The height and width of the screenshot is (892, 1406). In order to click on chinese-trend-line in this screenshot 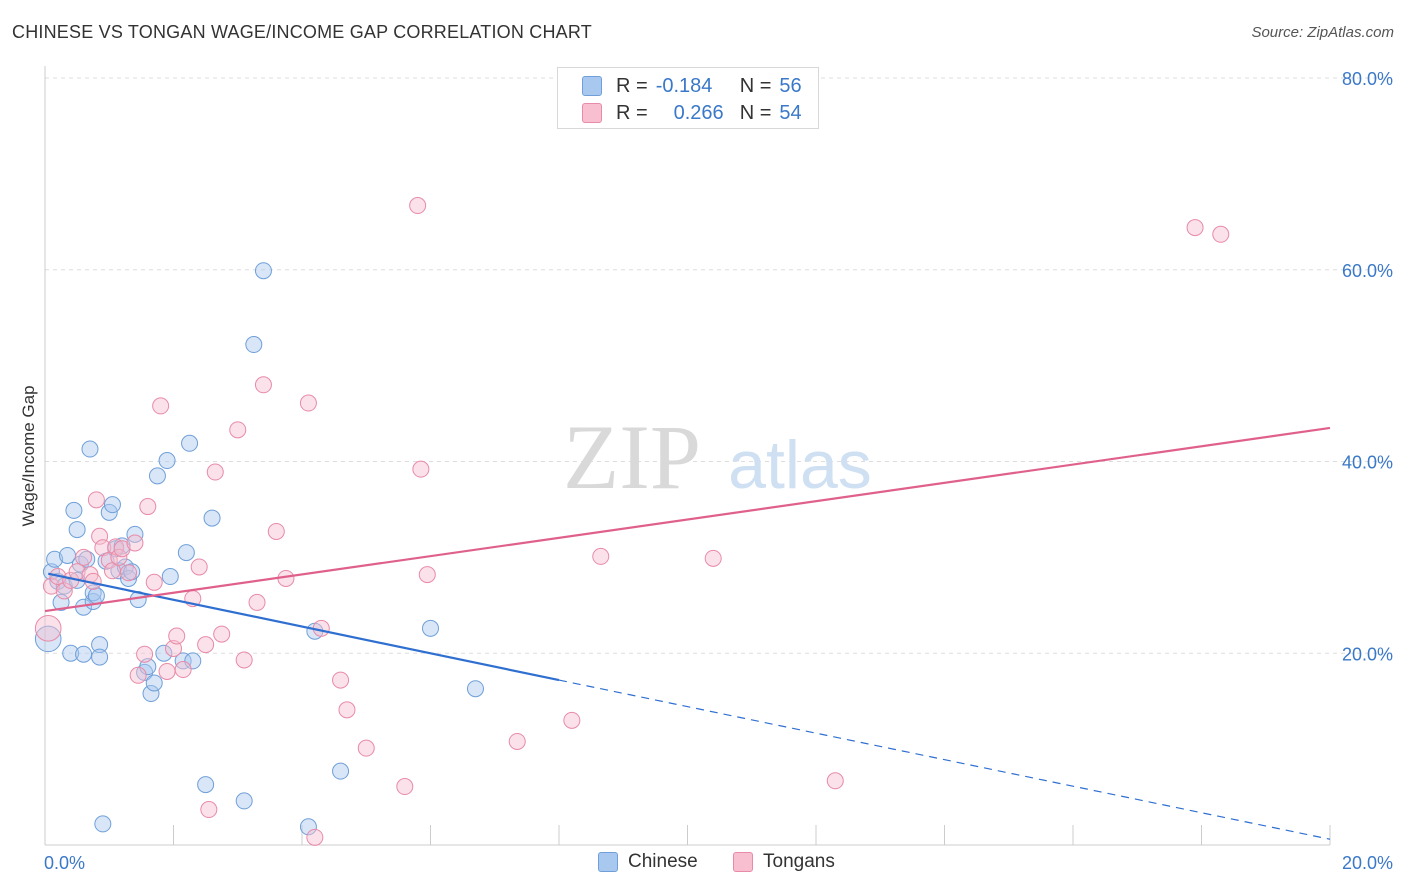, I will do `click(303, 627)`.